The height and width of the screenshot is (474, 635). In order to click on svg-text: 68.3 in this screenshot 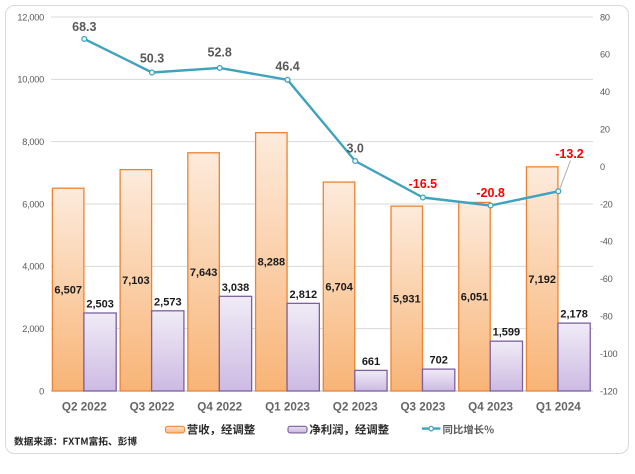, I will do `click(84, 27)`.